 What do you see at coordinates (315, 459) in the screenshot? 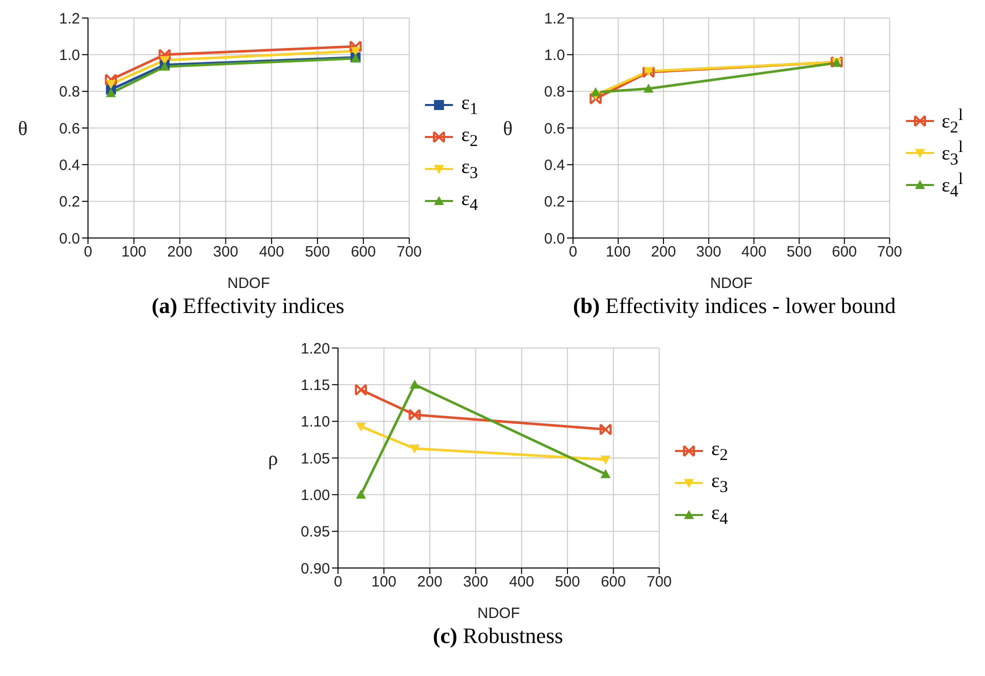
I see `y-tick-label: 1.05` at bounding box center [315, 459].